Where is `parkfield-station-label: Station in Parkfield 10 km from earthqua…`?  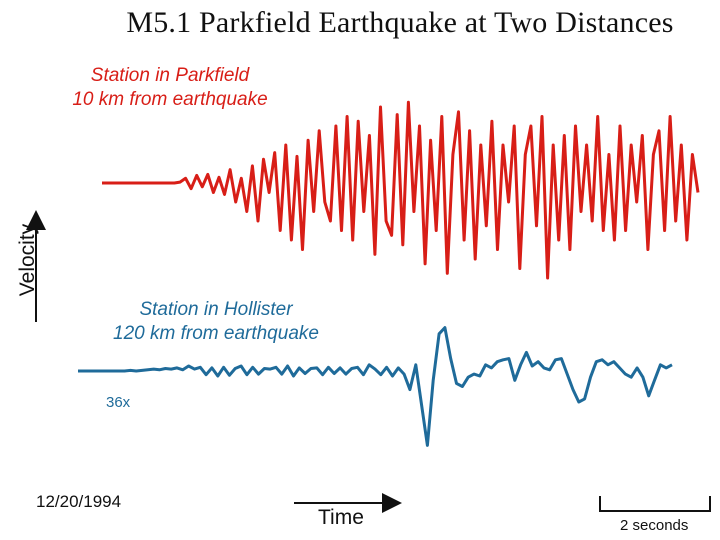 parkfield-station-label: Station in Parkfield 10 km from earthqua… is located at coordinates (170, 88).